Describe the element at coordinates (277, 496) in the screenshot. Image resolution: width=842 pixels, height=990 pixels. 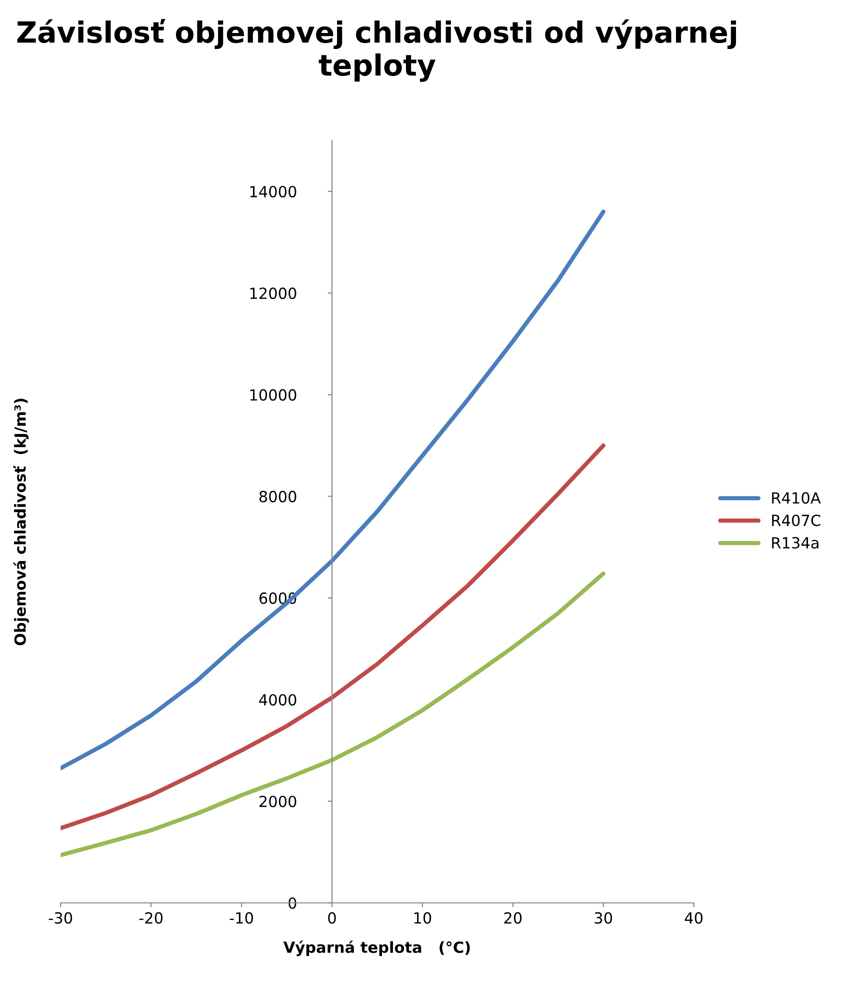
I see `y-tick-label: 8000` at that location.